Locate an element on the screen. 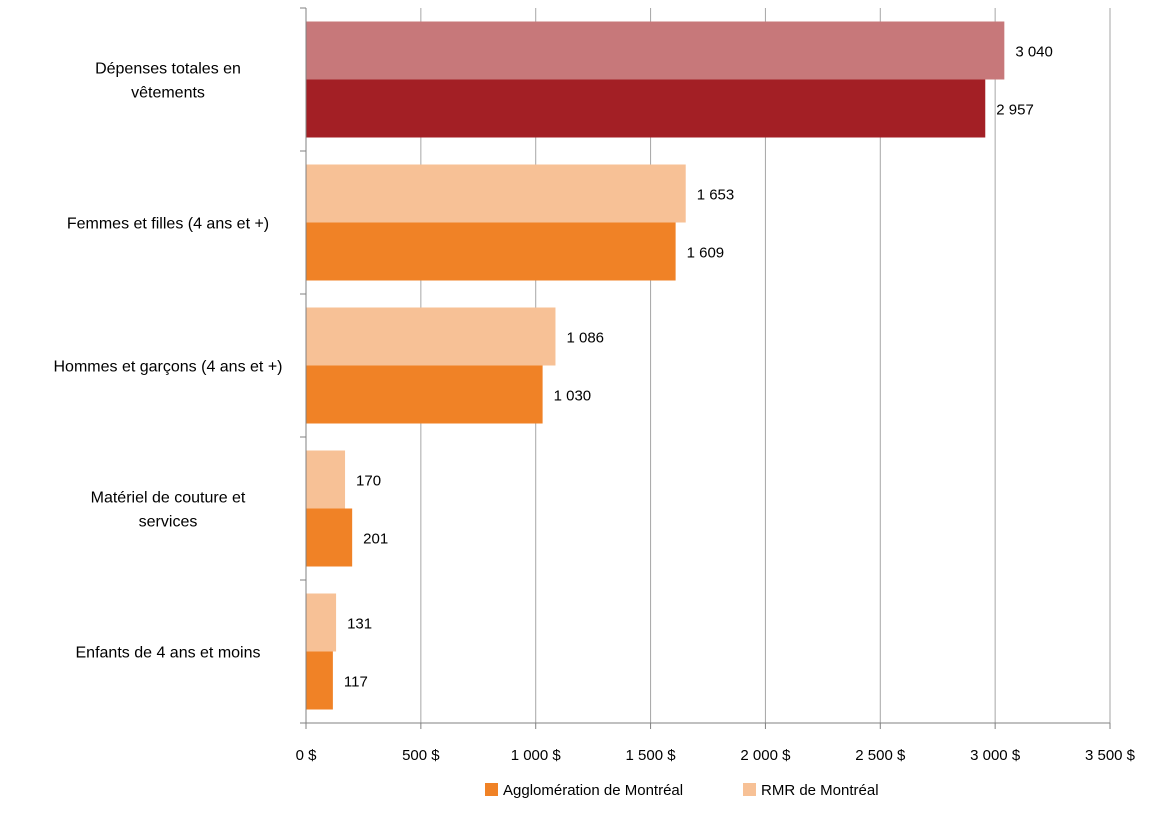 The height and width of the screenshot is (825, 1158). legend-label: Agglomération de Montréal is located at coordinates (593, 790).